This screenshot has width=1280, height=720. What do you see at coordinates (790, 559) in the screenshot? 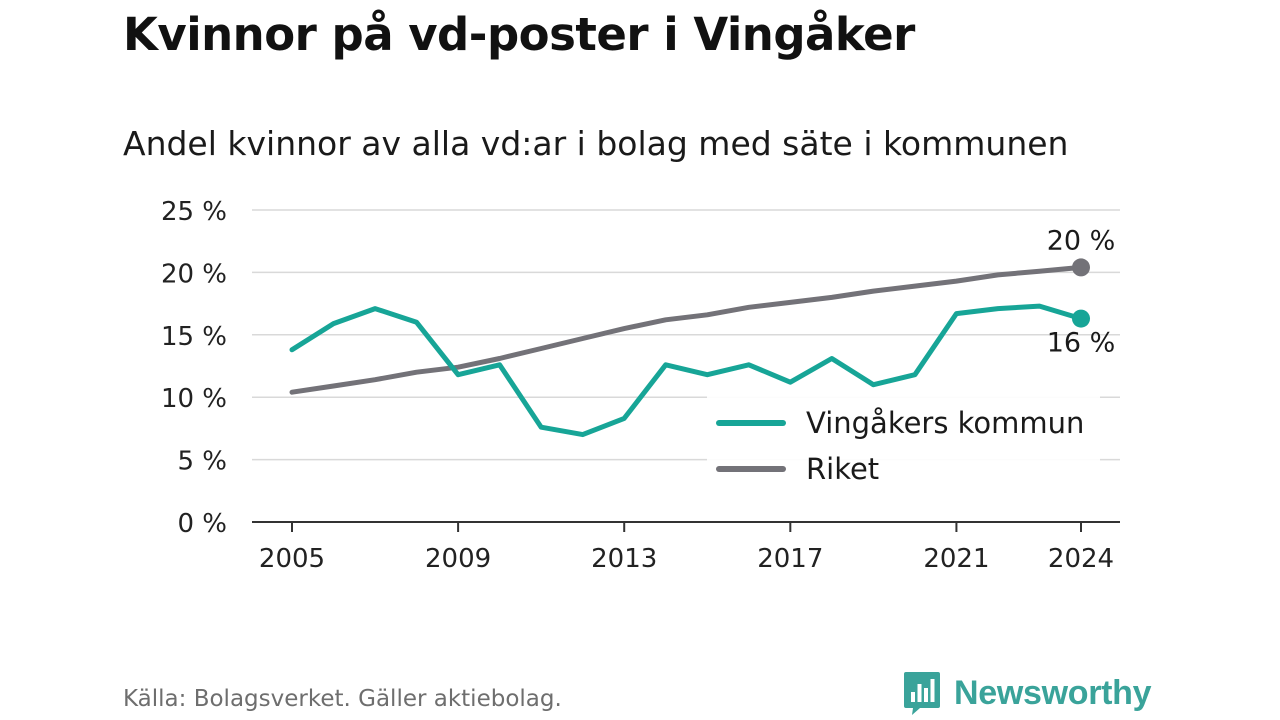
I see `x-tick-label: 2017` at bounding box center [790, 559].